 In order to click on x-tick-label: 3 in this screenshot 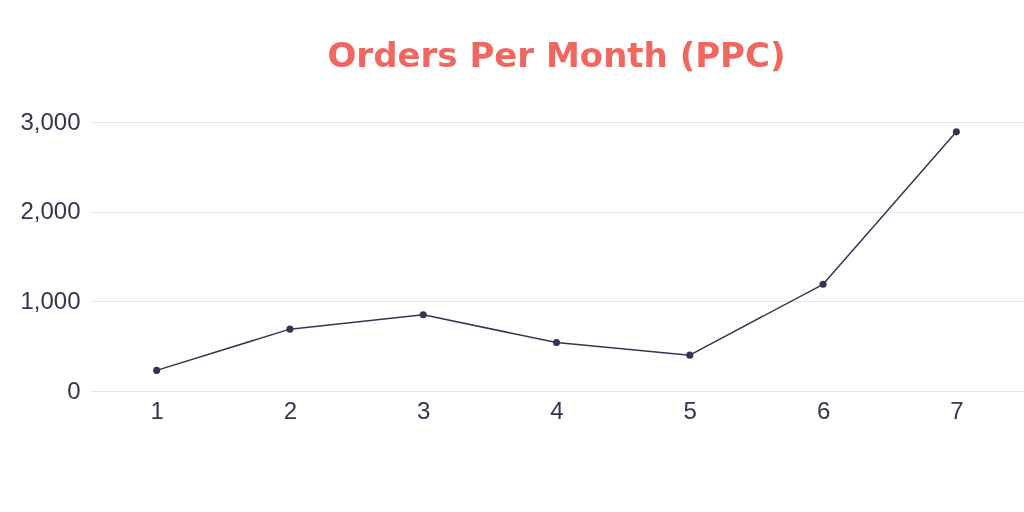, I will do `click(424, 410)`.